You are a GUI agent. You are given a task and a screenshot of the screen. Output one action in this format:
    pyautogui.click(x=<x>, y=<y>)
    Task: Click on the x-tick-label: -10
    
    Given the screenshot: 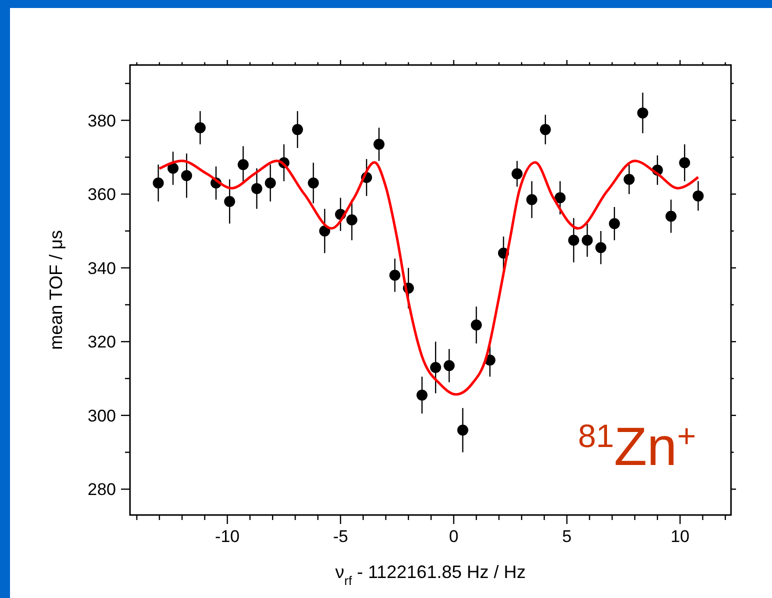 What is the action you would take?
    pyautogui.click(x=227, y=536)
    